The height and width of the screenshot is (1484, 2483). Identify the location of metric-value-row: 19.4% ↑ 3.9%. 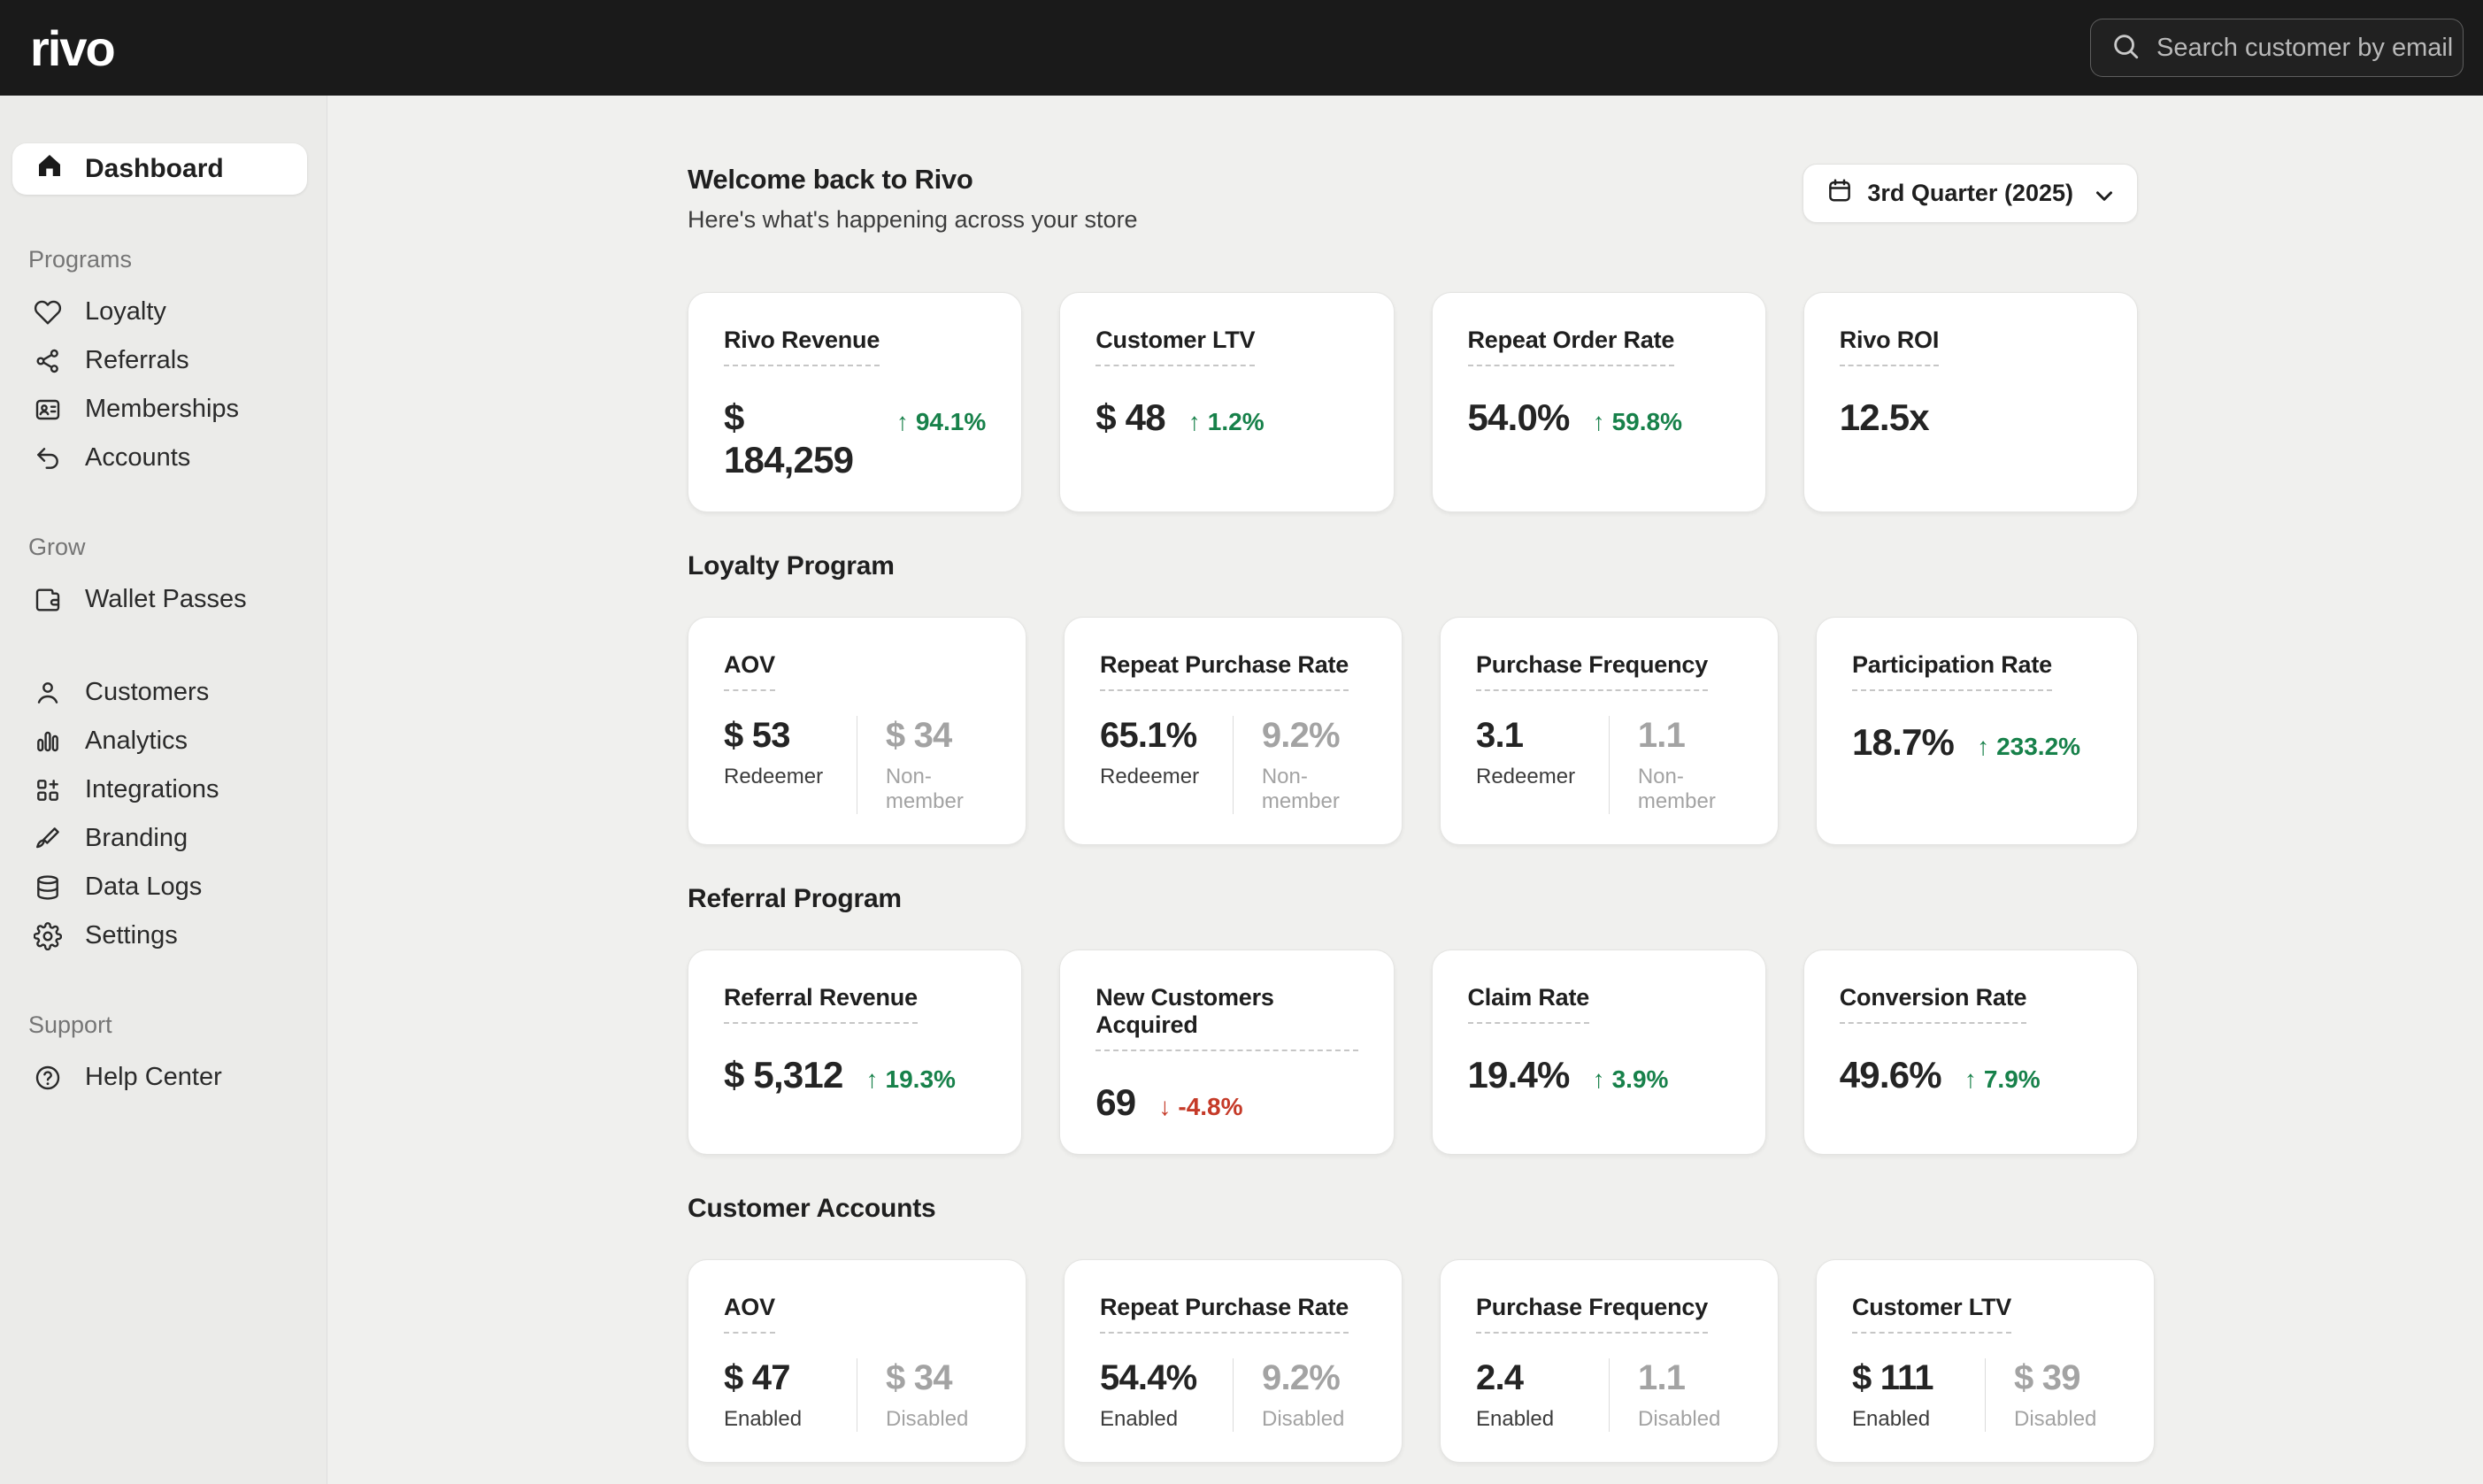
(1599, 1075).